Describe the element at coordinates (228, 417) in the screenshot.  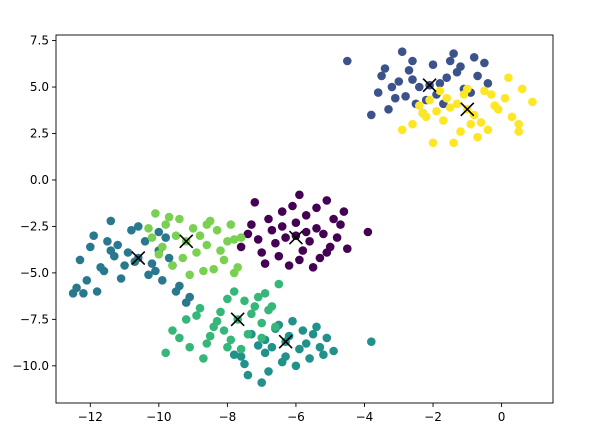
I see `x-tick-label: −8` at that location.